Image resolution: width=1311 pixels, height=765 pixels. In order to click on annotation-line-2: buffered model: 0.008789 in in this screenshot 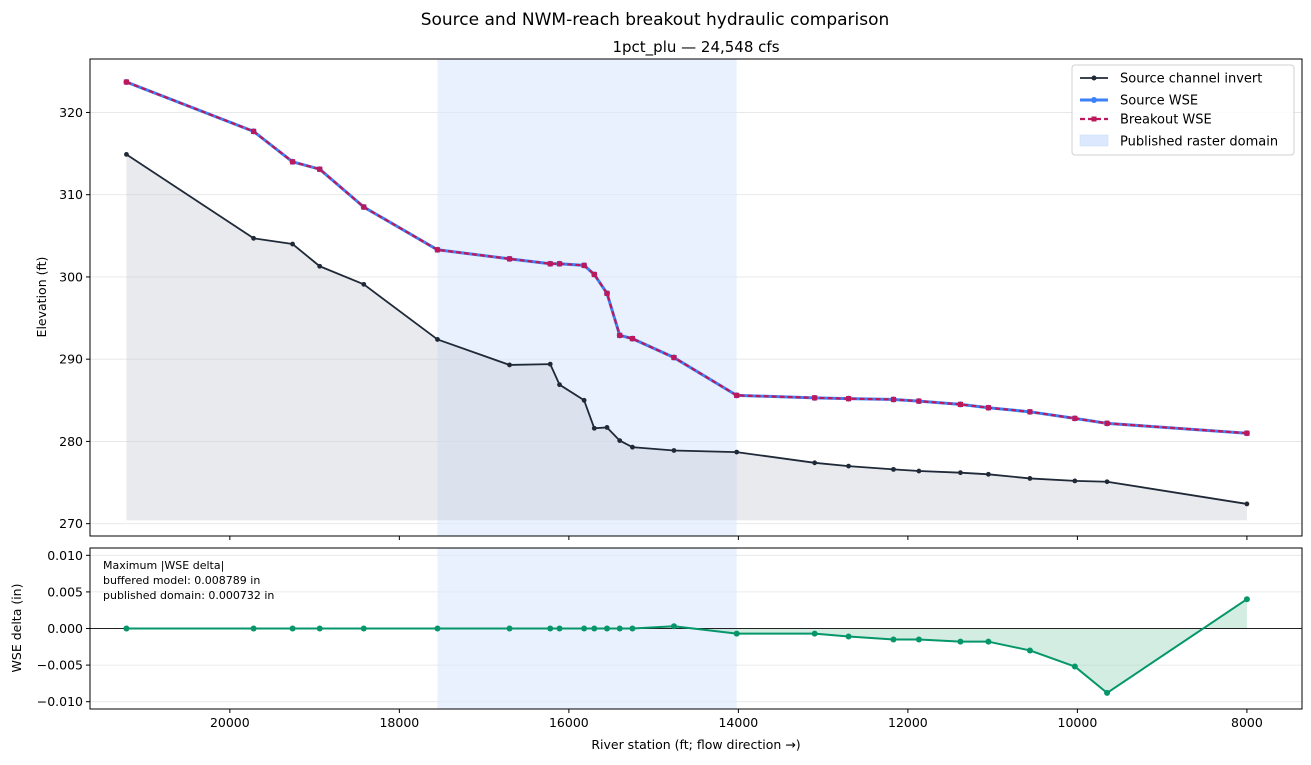, I will do `click(181, 580)`.